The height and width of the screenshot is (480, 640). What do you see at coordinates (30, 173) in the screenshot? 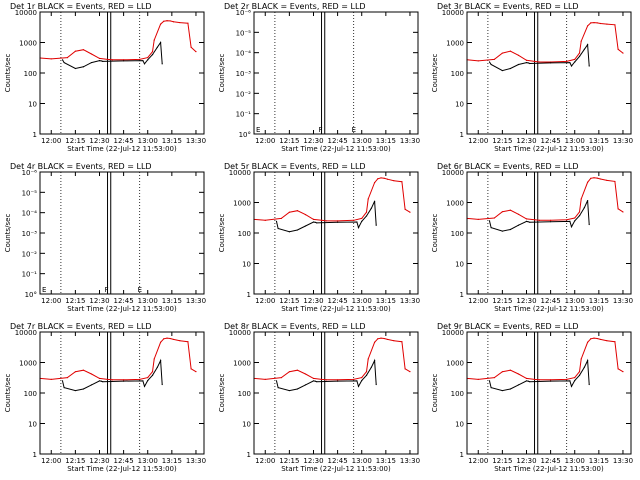
I see `y-tick-label: 10⁻⁶` at bounding box center [30, 173].